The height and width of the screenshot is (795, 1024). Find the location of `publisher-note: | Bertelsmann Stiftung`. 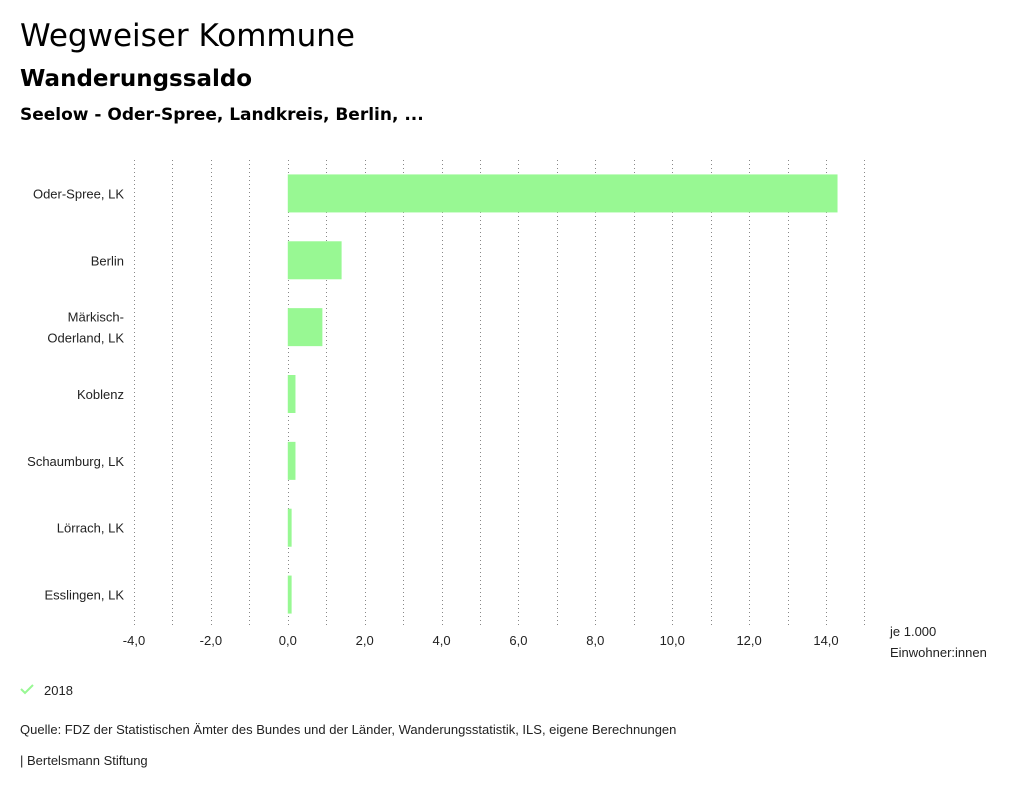

publisher-note: | Bertelsmann Stiftung is located at coordinates (84, 760).